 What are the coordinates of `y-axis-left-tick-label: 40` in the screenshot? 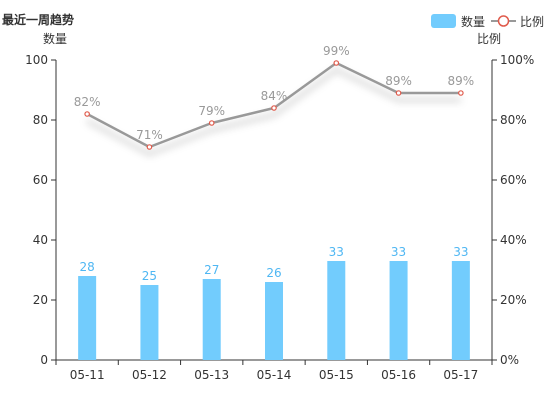 It's located at (40, 240).